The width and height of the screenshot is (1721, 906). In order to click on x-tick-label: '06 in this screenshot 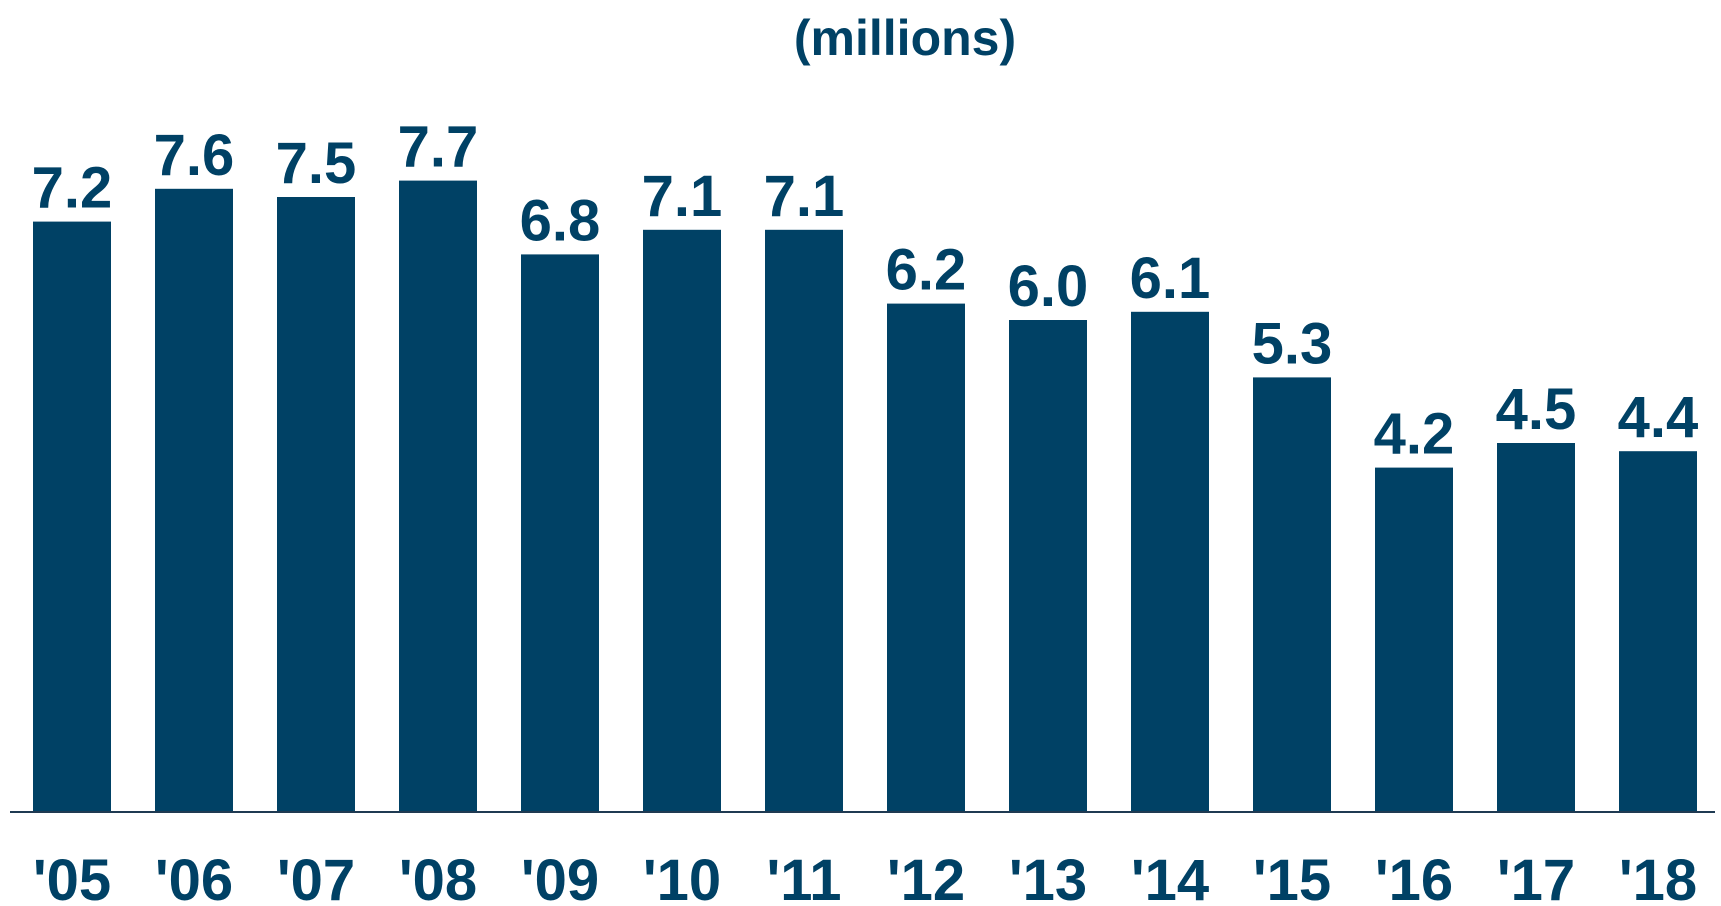, I will do `click(194, 877)`.